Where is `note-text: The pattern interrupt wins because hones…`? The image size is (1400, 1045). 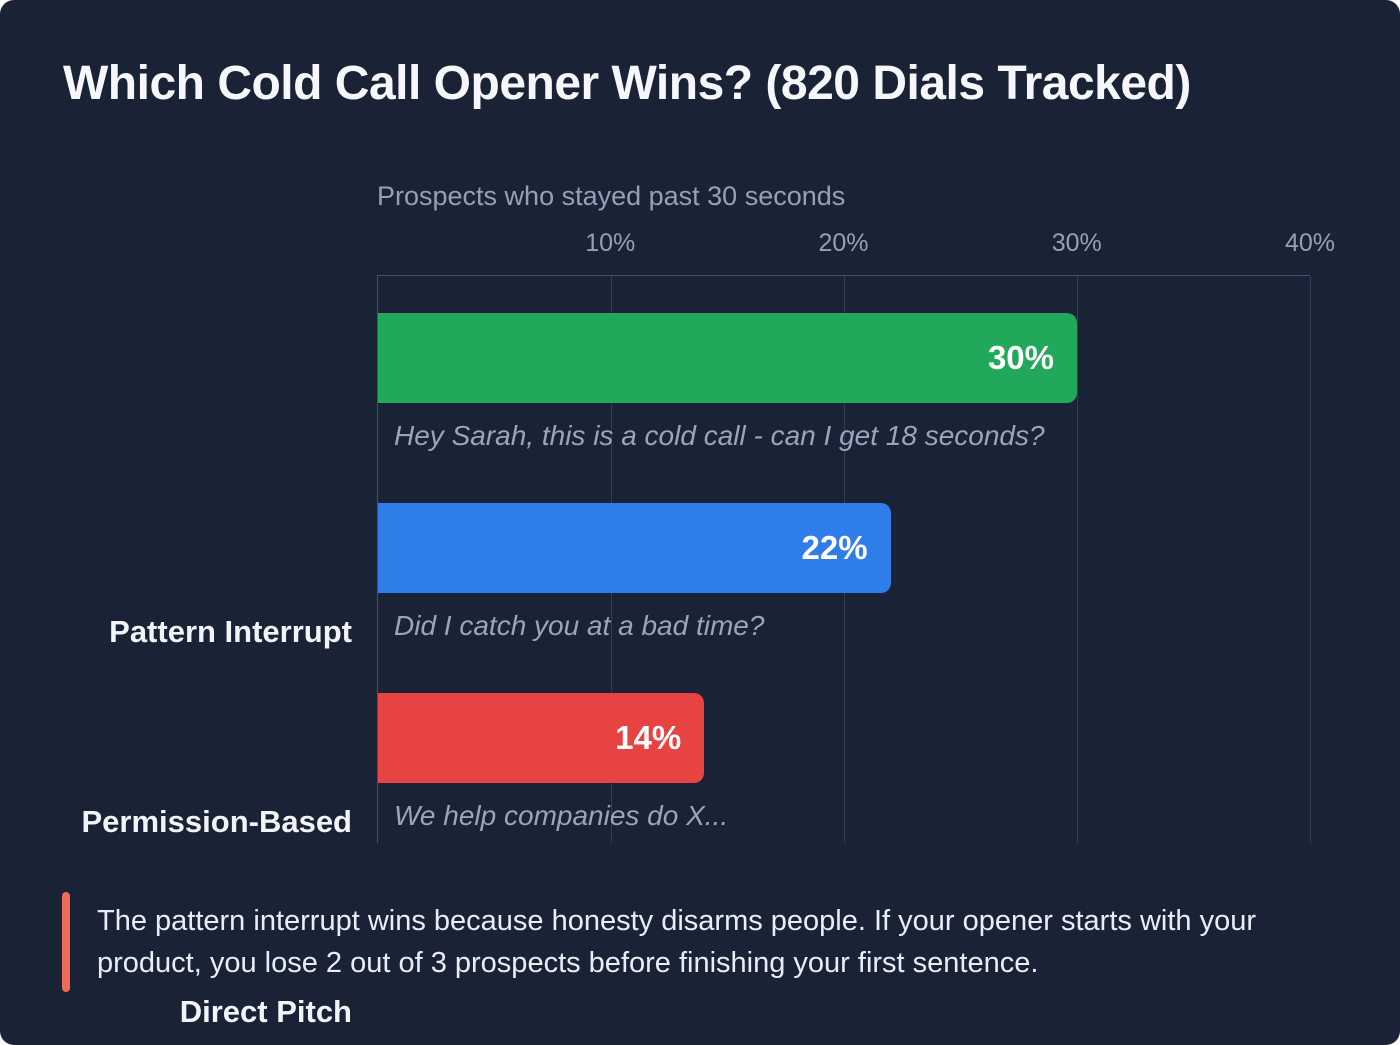 note-text: The pattern interrupt wins because hones… is located at coordinates (676, 942).